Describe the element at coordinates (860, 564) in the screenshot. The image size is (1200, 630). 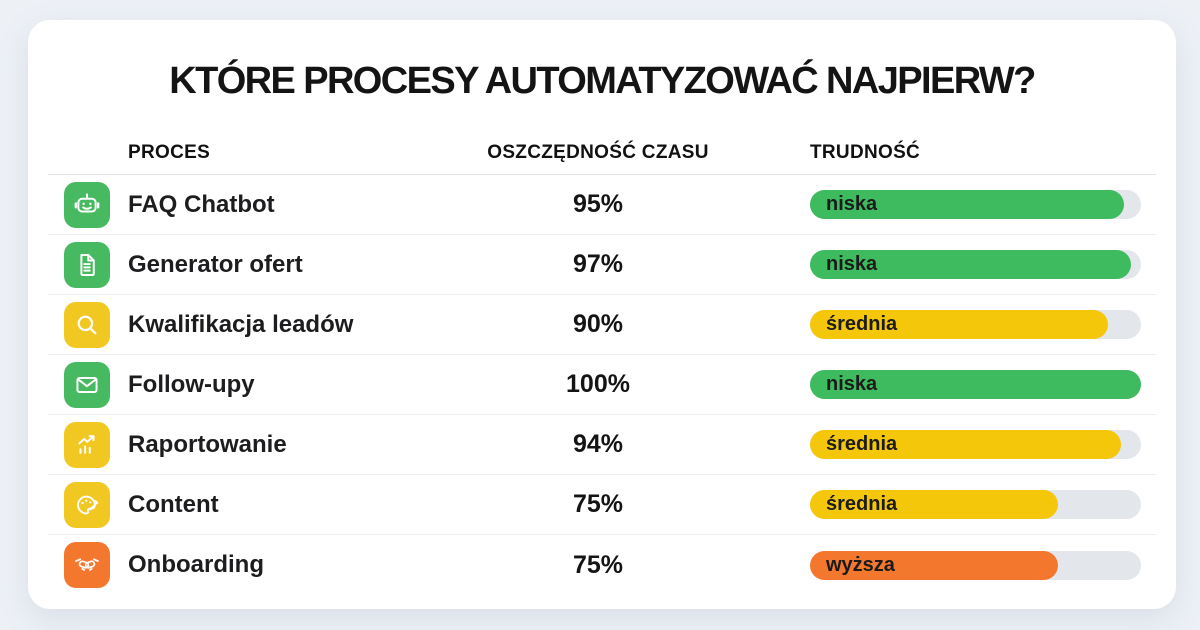
I see `difficulty-label: wyższa` at that location.